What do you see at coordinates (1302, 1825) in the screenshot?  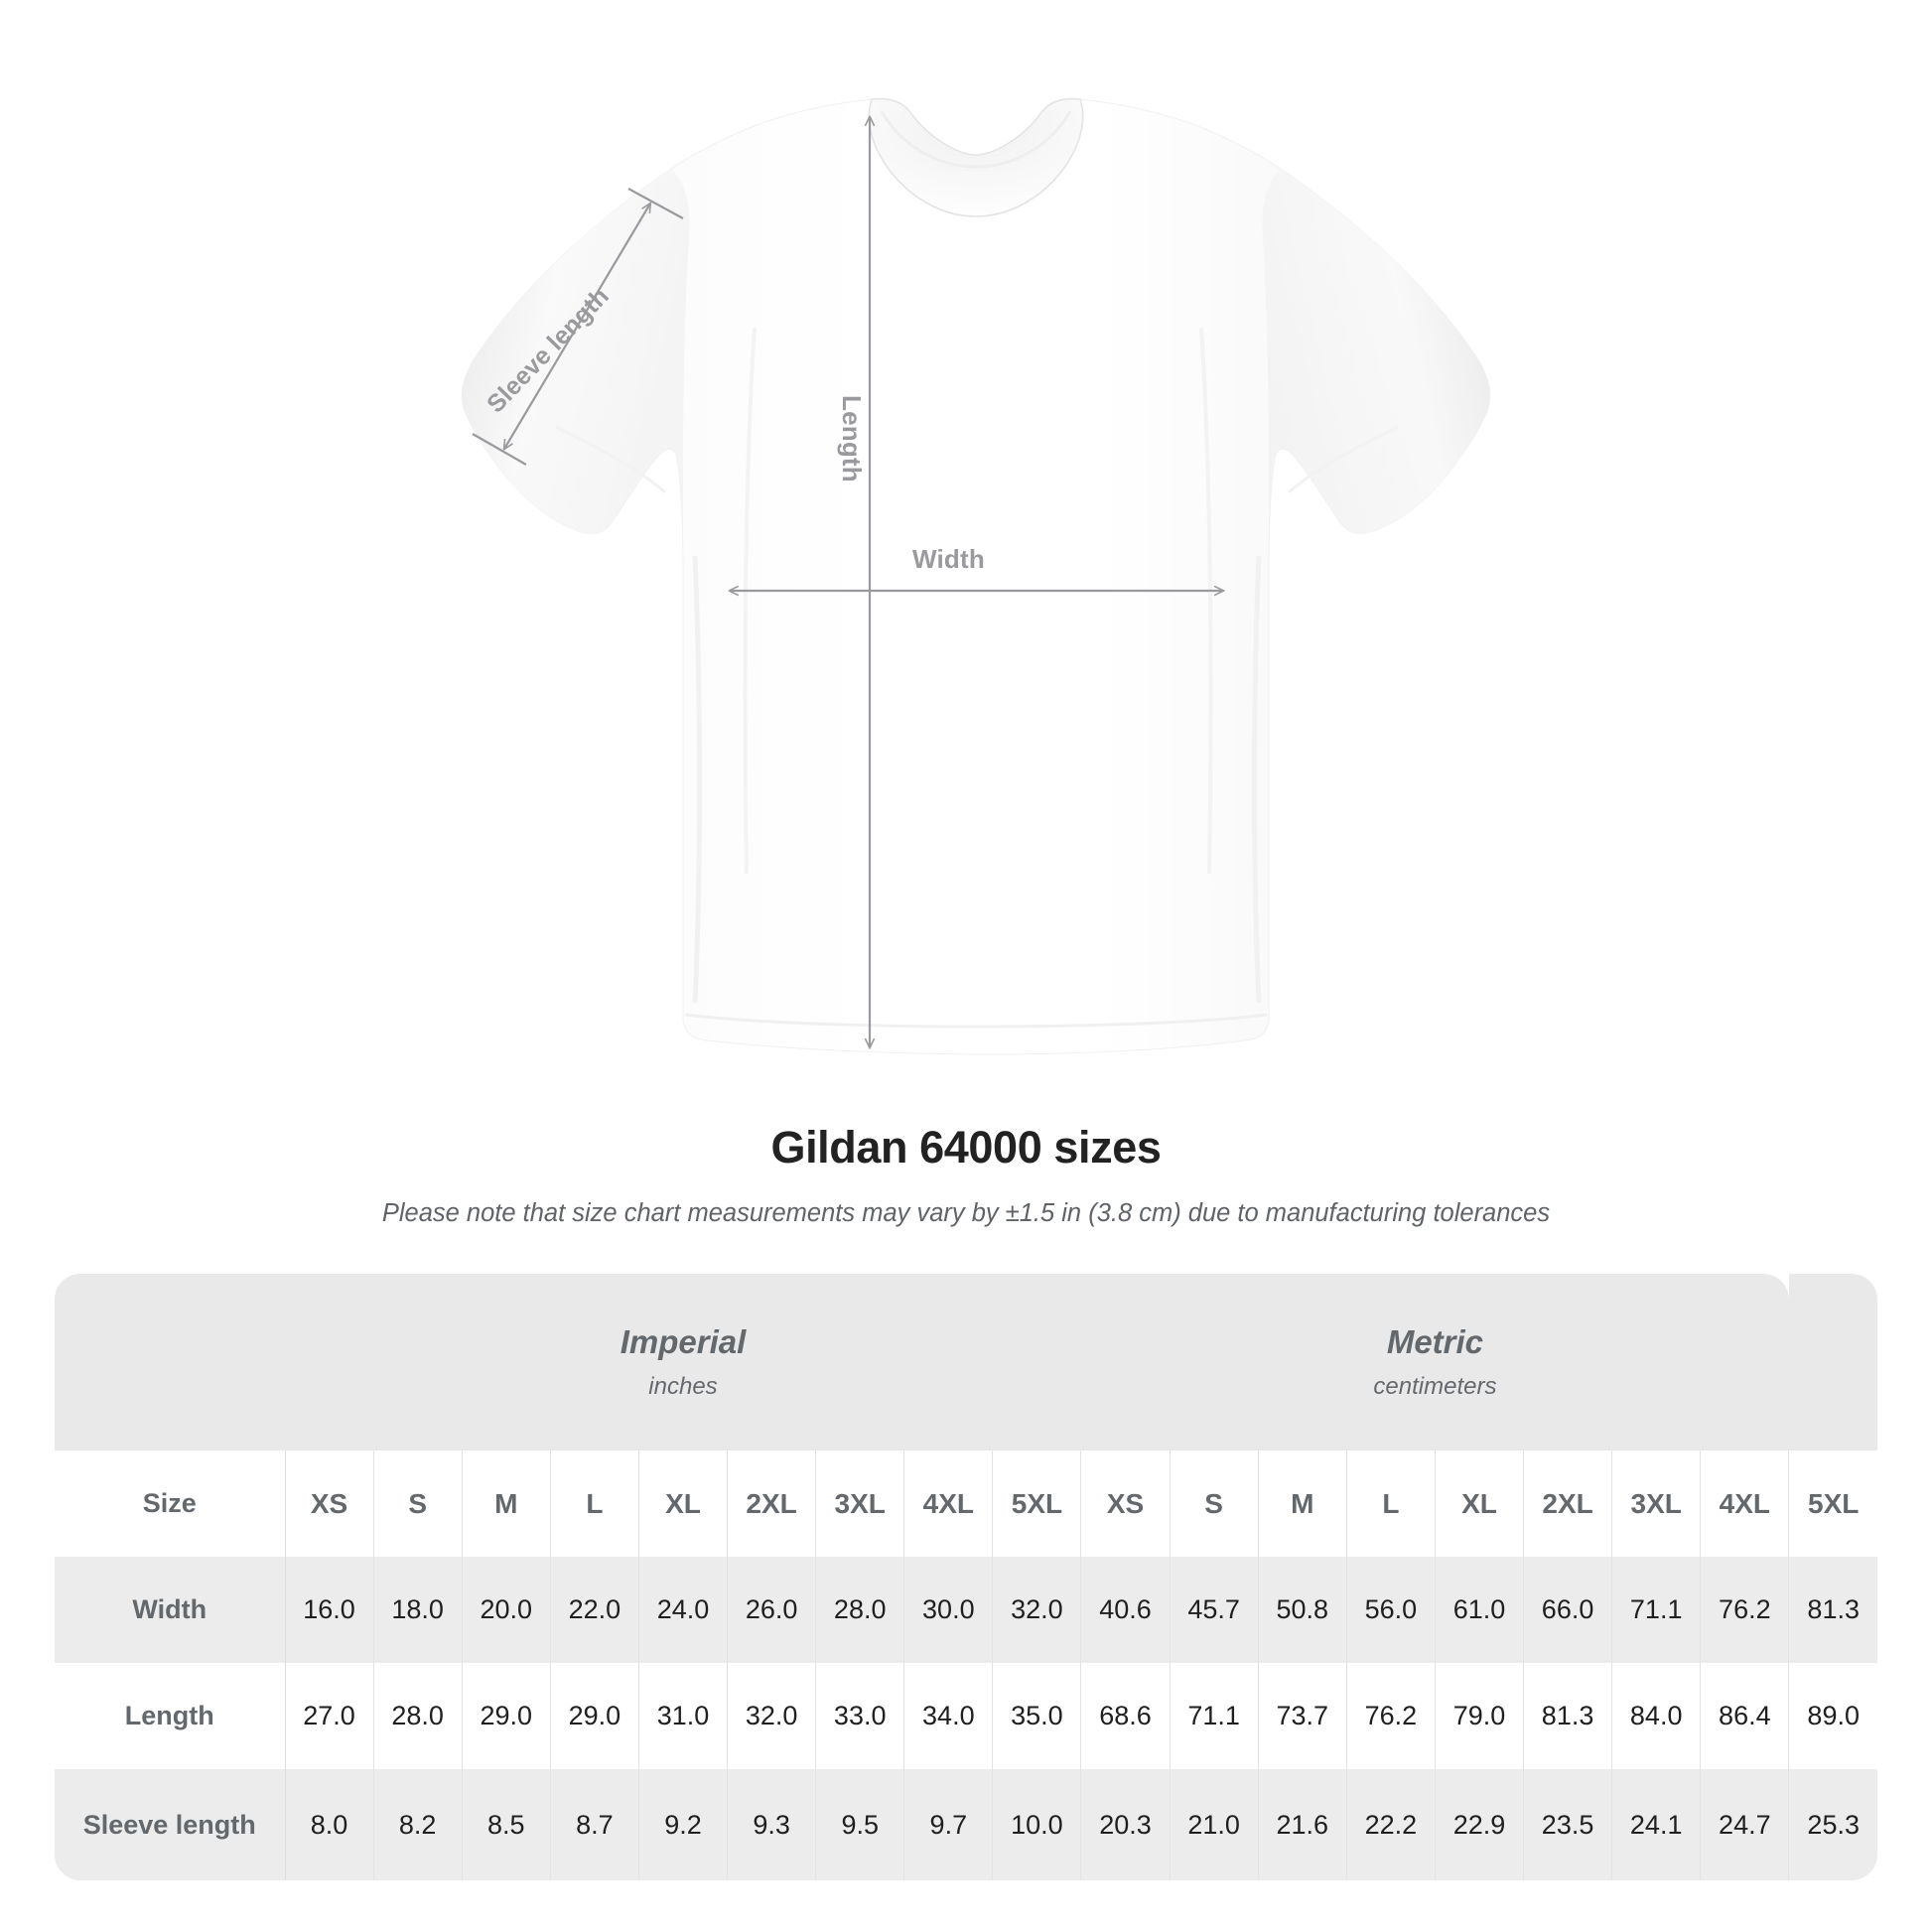 I see `value-cell: 21.6` at bounding box center [1302, 1825].